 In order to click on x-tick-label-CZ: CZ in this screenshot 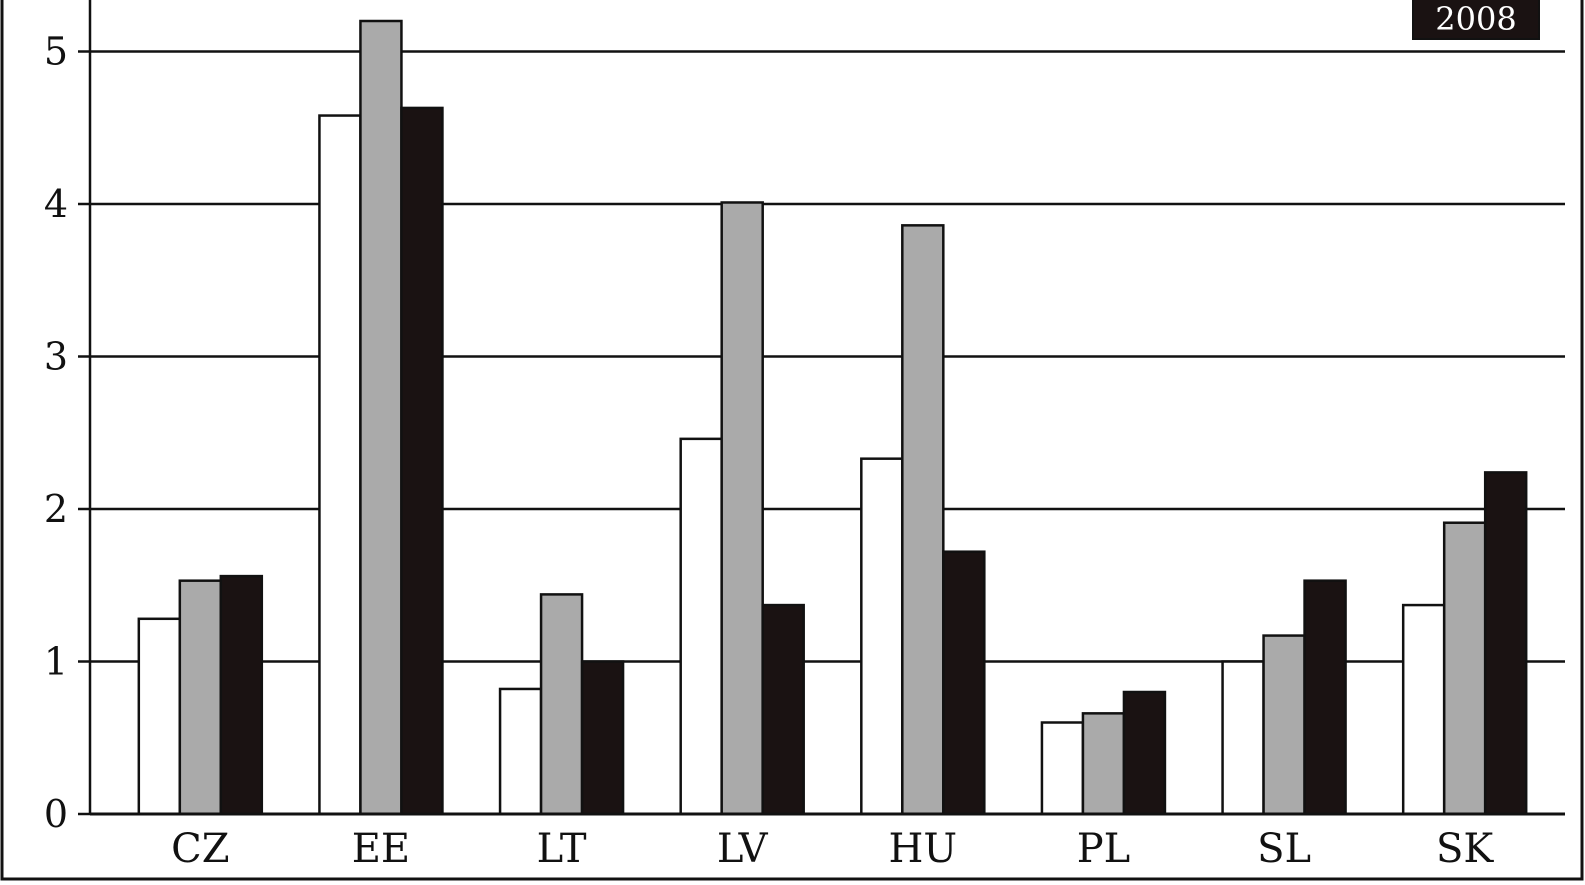, I will do `click(200, 849)`.